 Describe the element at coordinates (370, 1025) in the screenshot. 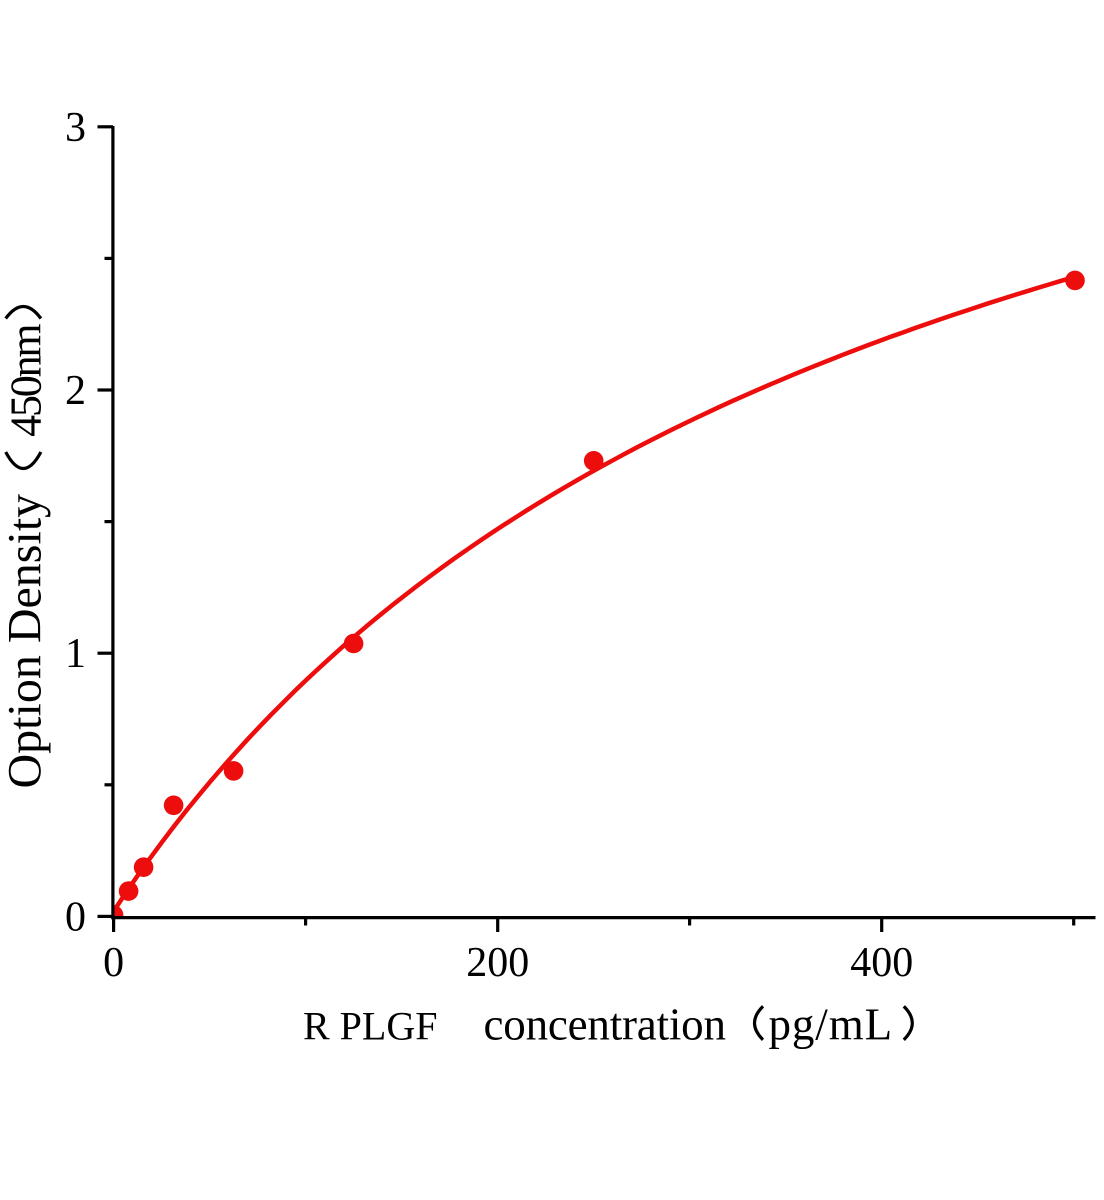

I see `svg-text: R PLGF` at that location.